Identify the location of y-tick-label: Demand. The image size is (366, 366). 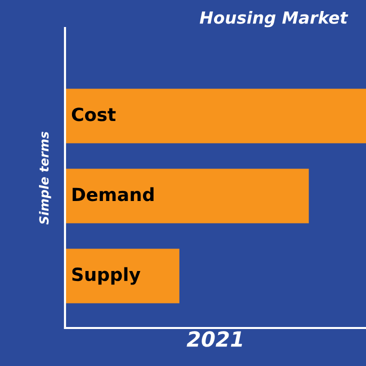
(113, 194).